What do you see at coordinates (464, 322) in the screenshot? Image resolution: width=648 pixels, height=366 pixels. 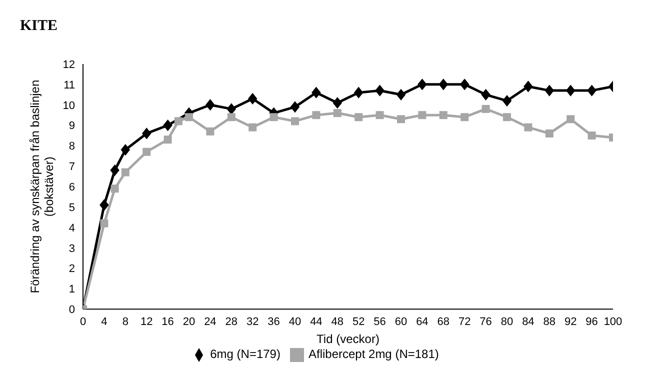 I see `x-tick-label: 72` at bounding box center [464, 322].